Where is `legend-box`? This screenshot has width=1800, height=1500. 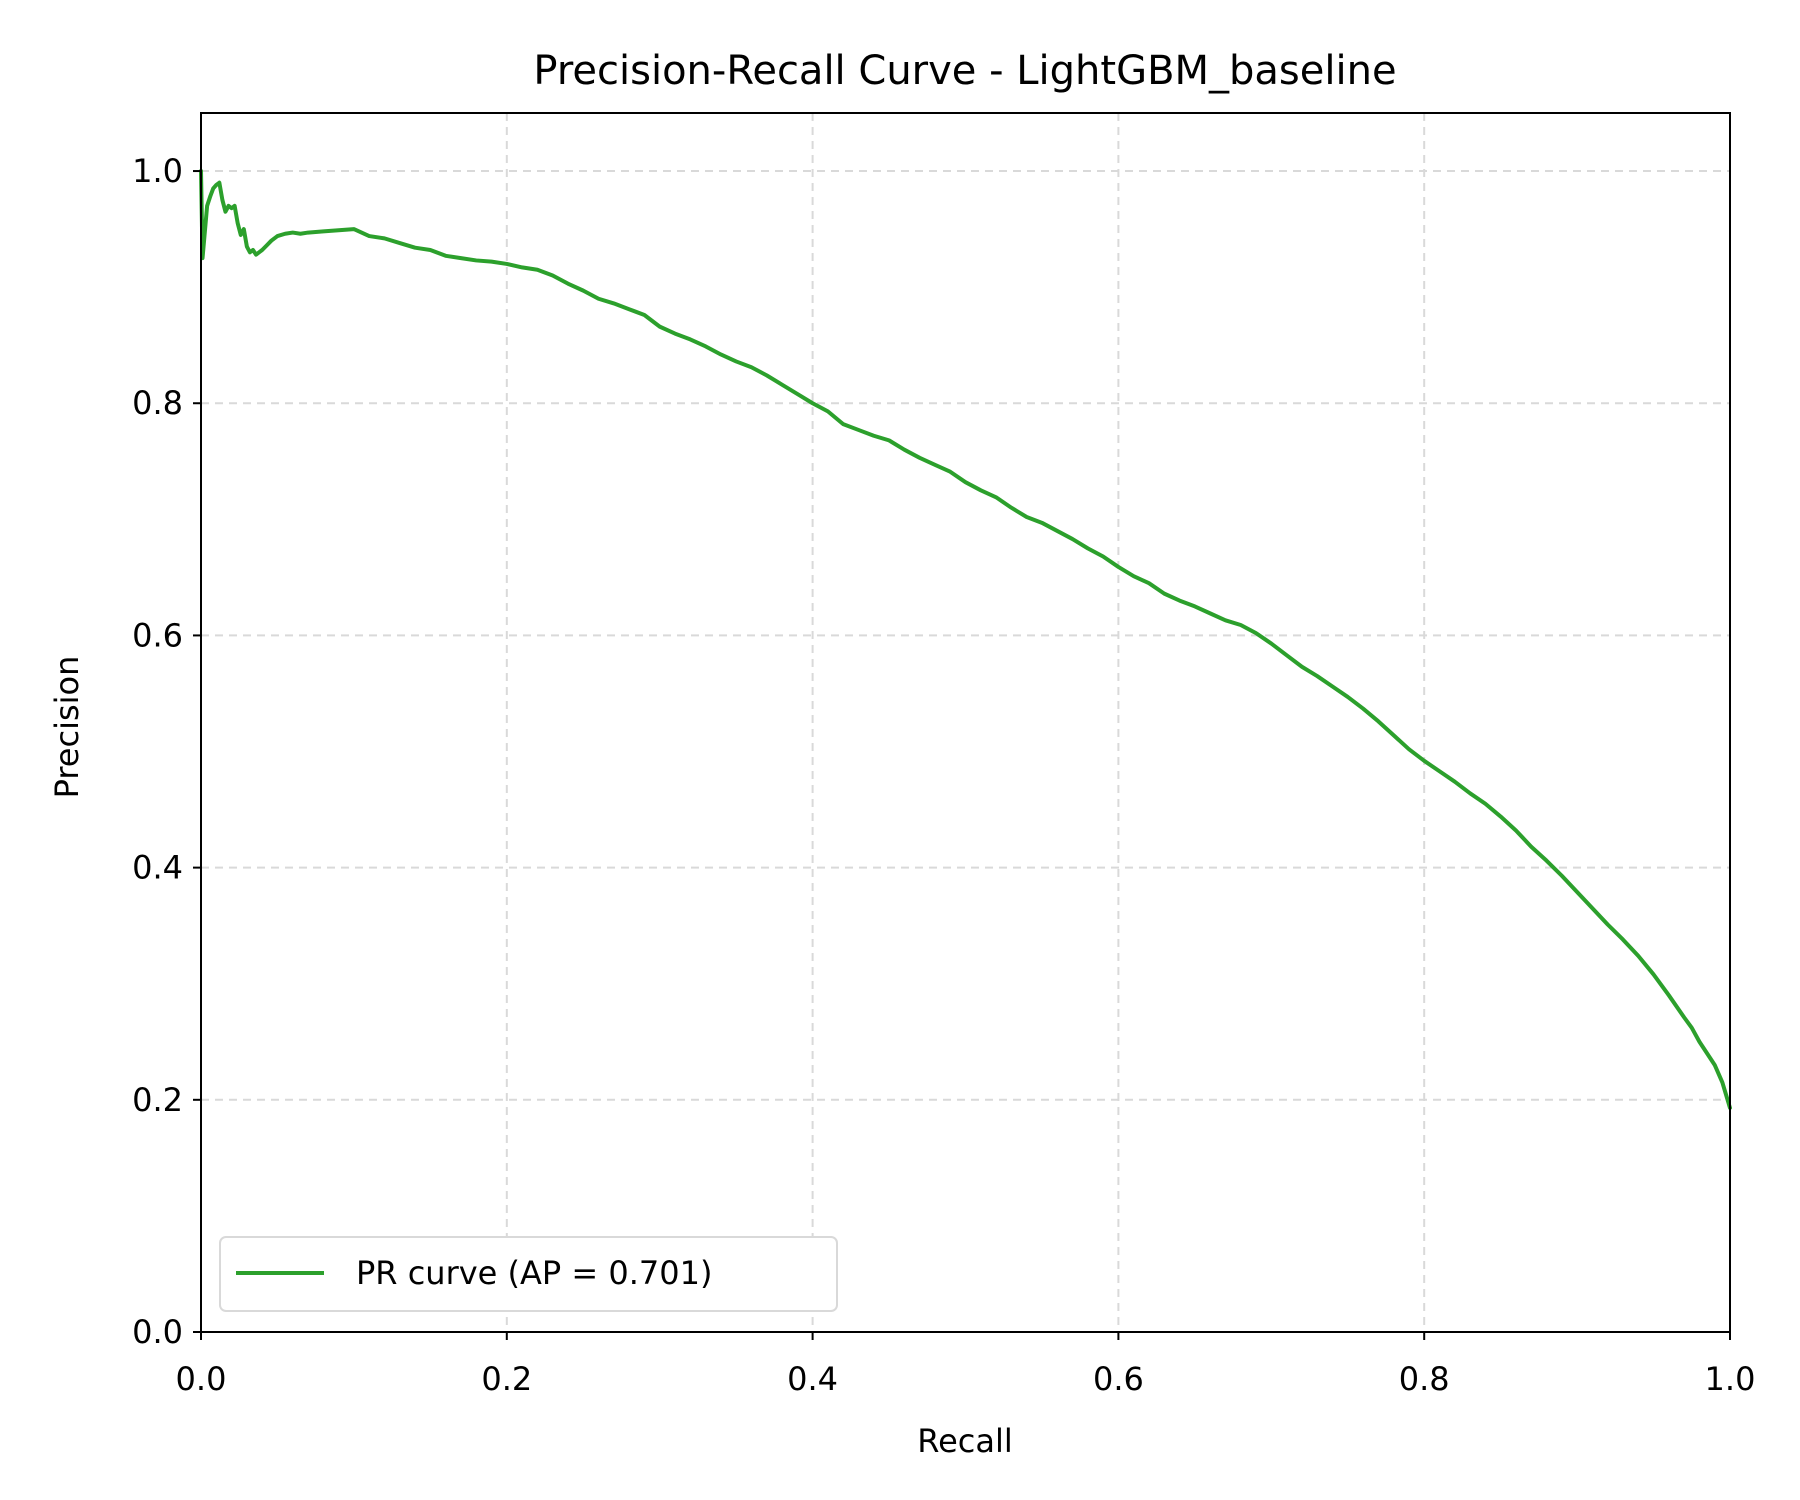 legend-box is located at coordinates (528, 1274).